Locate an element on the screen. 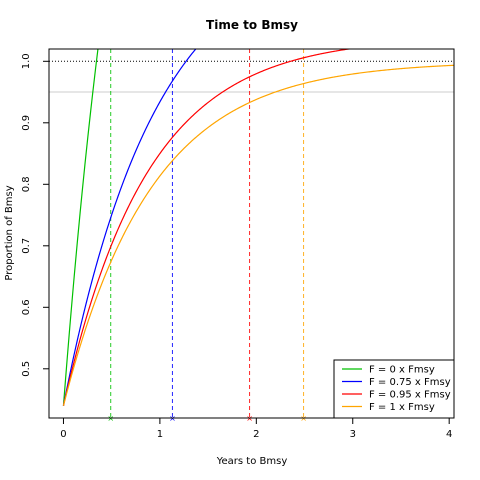  y-axis: 0.5 0.6 0.7 0.8 0.9 1.0 is located at coordinates (35, 215).